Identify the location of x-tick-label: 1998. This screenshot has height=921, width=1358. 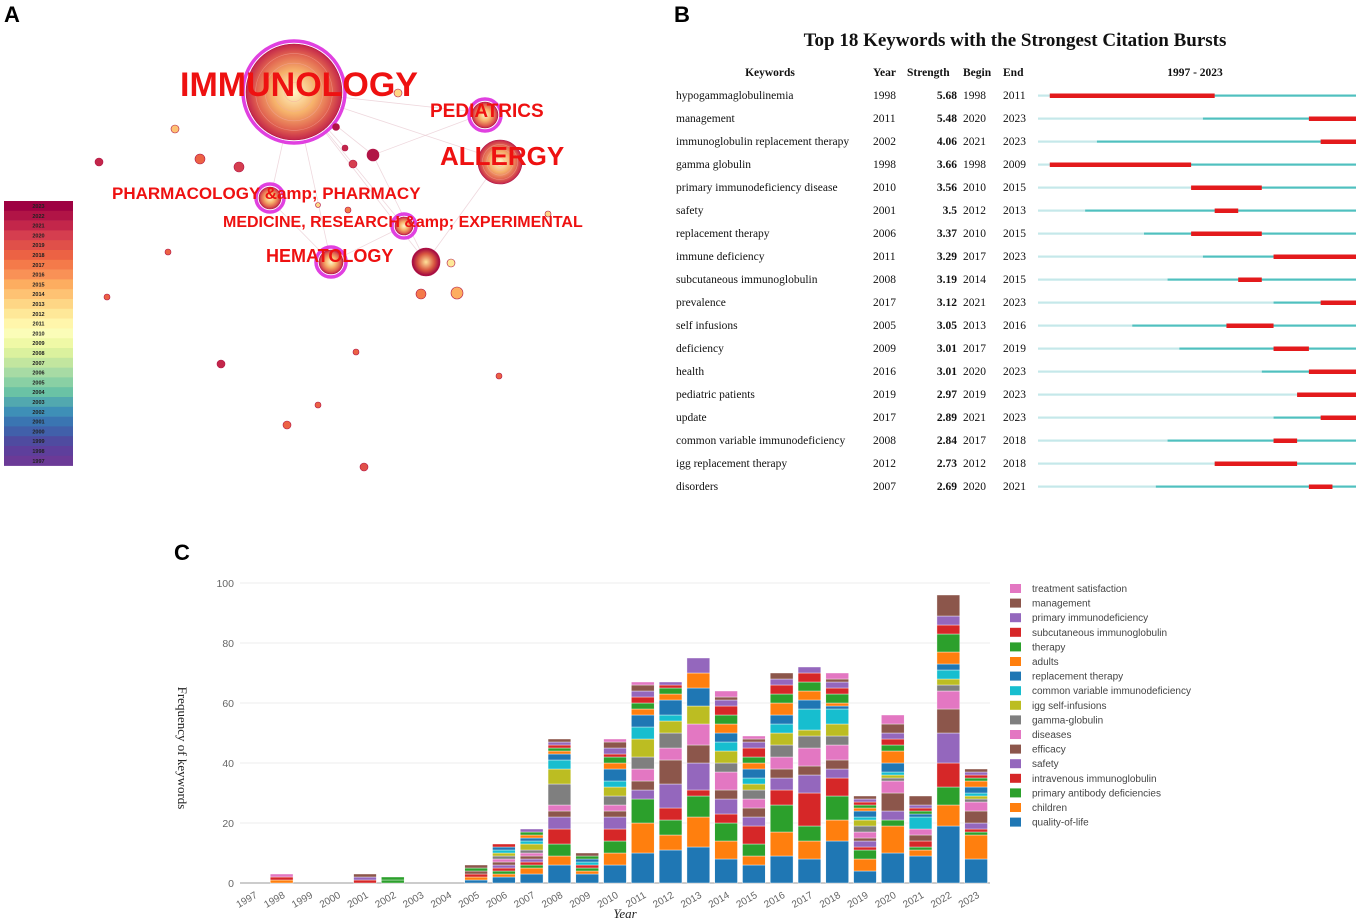
(274, 900).